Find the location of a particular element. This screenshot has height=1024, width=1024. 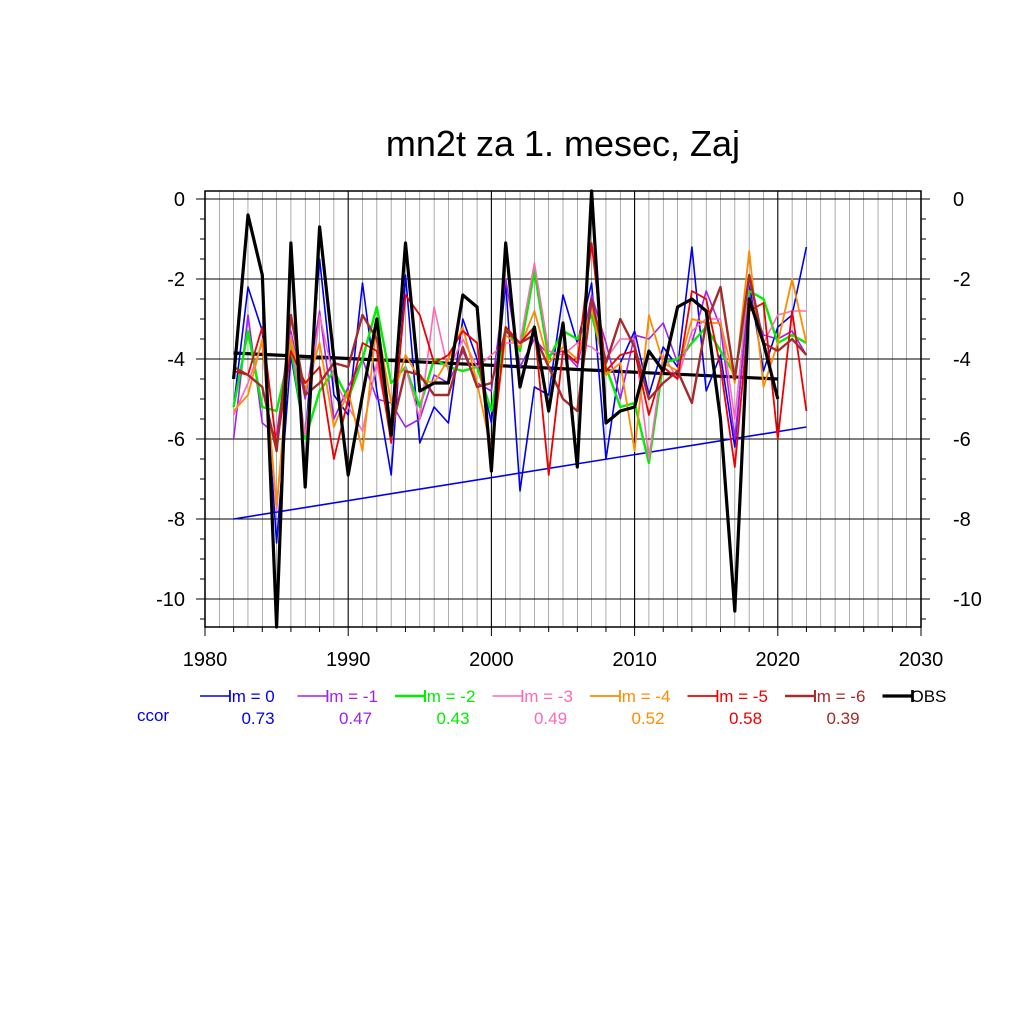

legend-label: lm = -2 is located at coordinates (449, 696).